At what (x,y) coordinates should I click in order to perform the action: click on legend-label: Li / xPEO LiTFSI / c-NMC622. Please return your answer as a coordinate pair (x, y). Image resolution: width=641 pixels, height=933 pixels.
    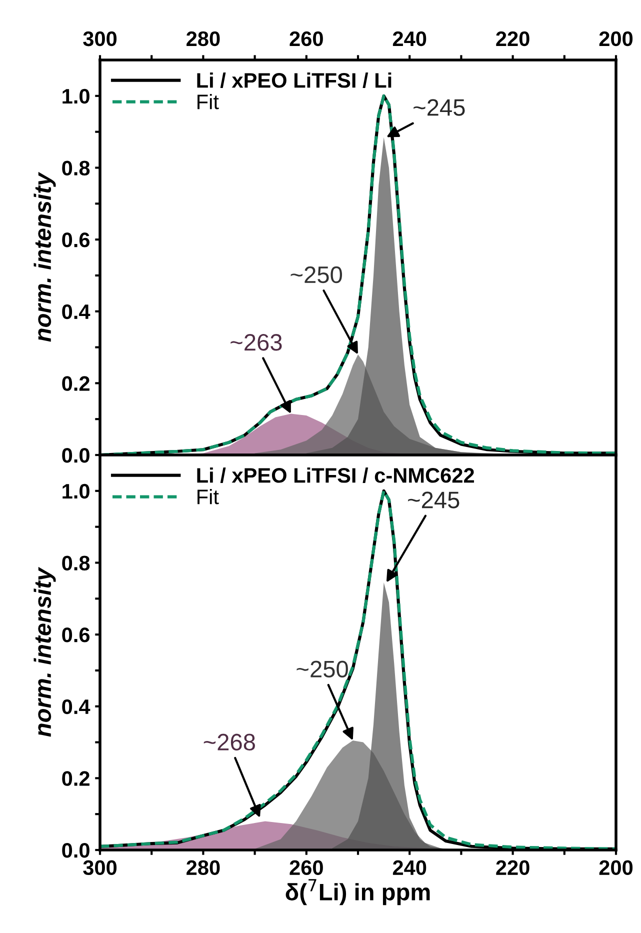
    Looking at the image, I should click on (335, 476).